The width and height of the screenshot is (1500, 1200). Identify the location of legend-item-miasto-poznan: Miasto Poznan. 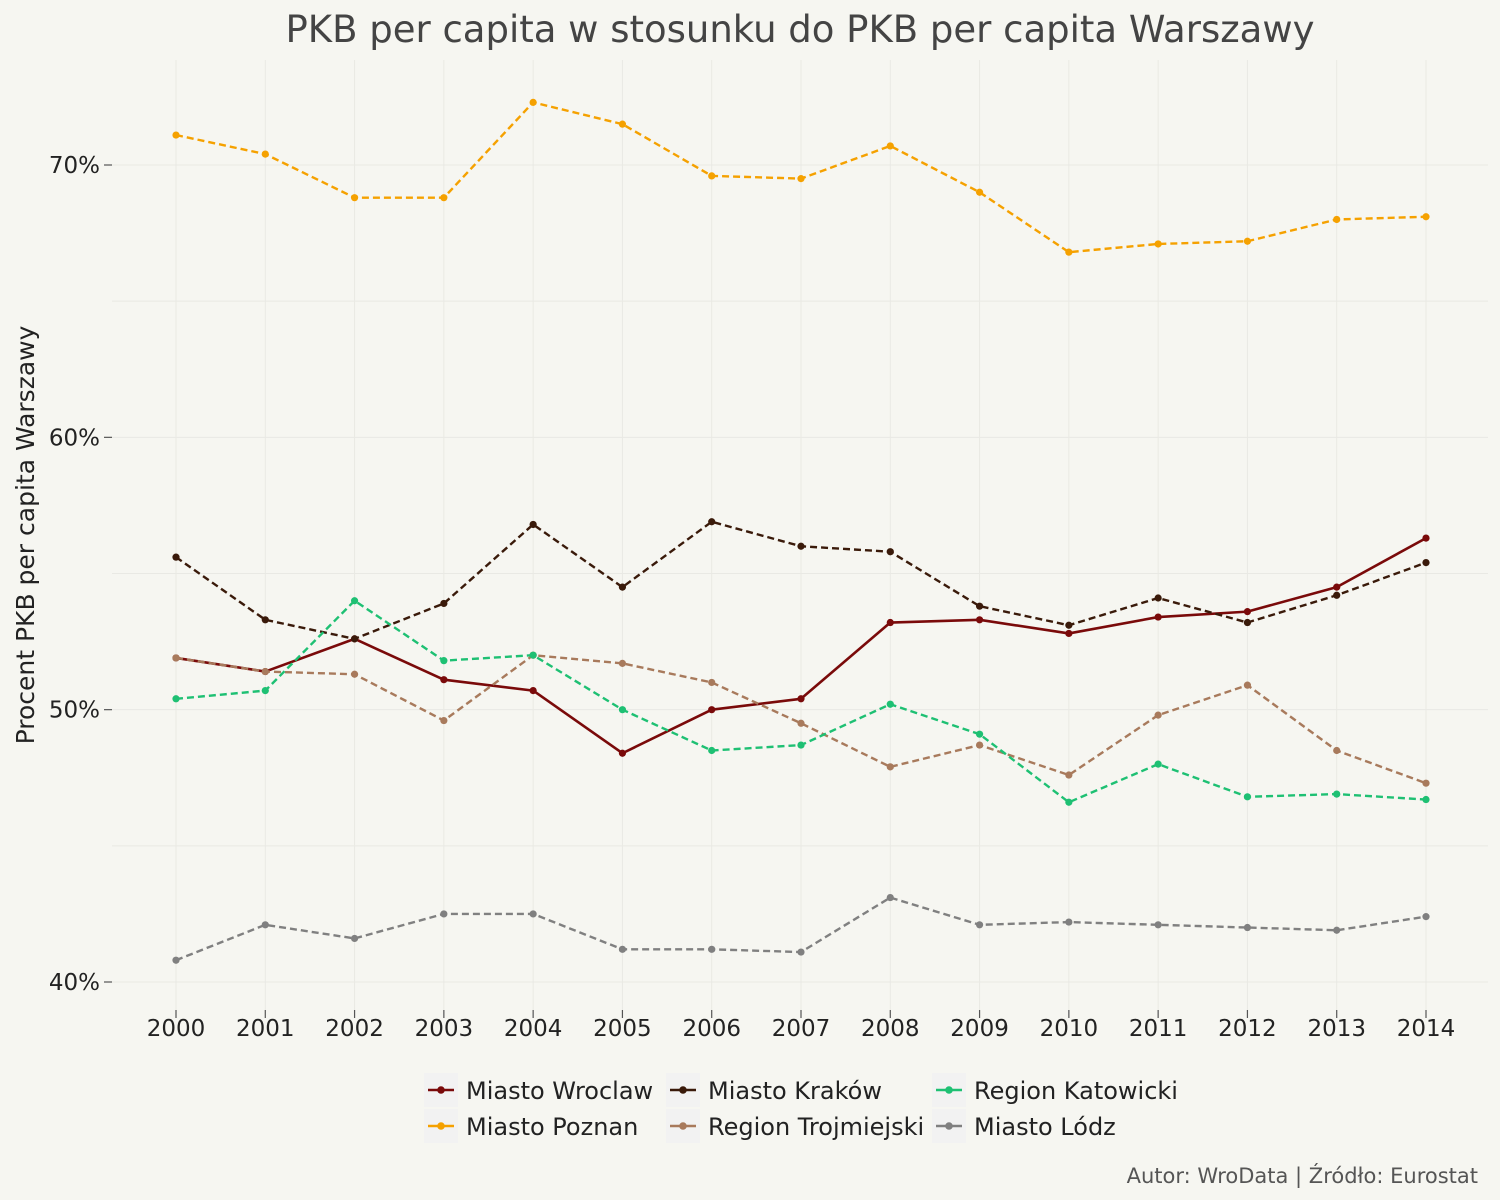
(531, 1126).